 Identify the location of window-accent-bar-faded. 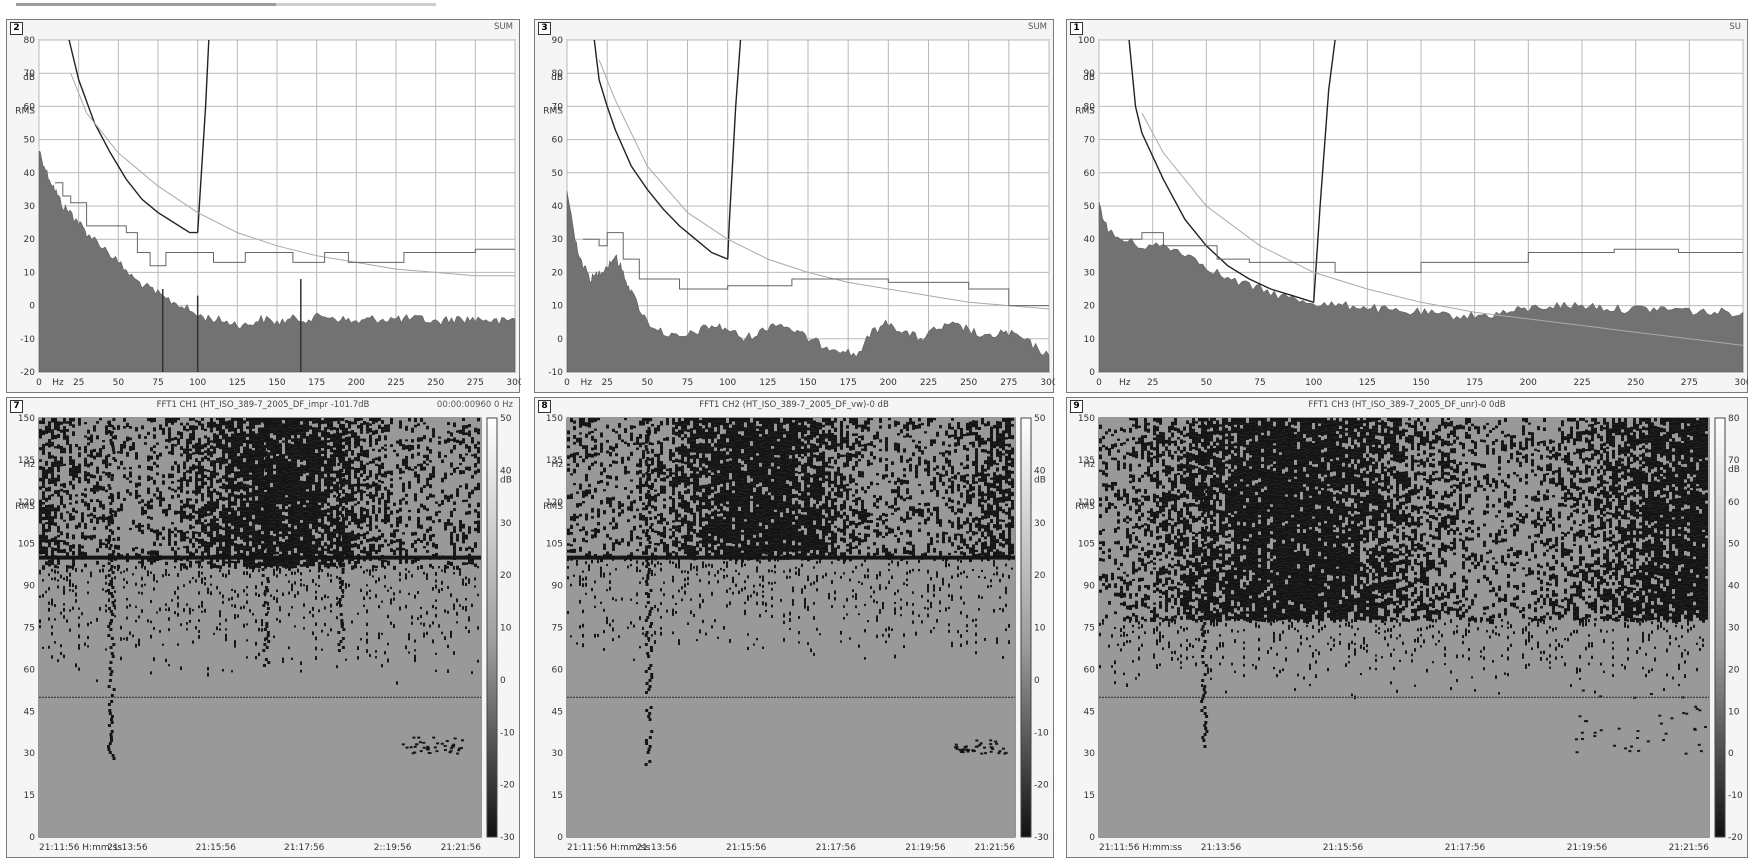
(356, 4).